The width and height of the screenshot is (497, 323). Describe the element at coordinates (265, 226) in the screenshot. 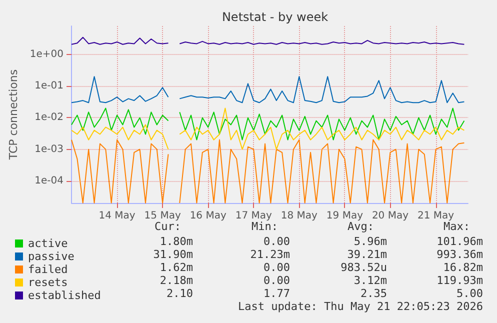

I see `text: Min:` at that location.